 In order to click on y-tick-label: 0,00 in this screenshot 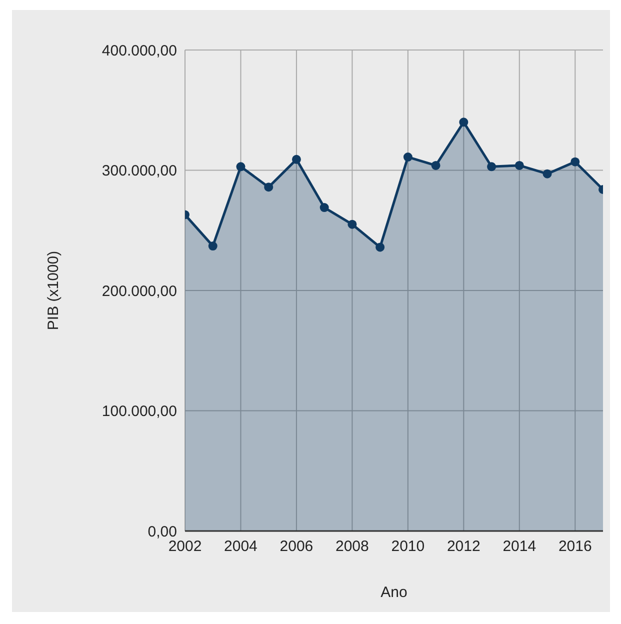, I will do `click(162, 531)`.